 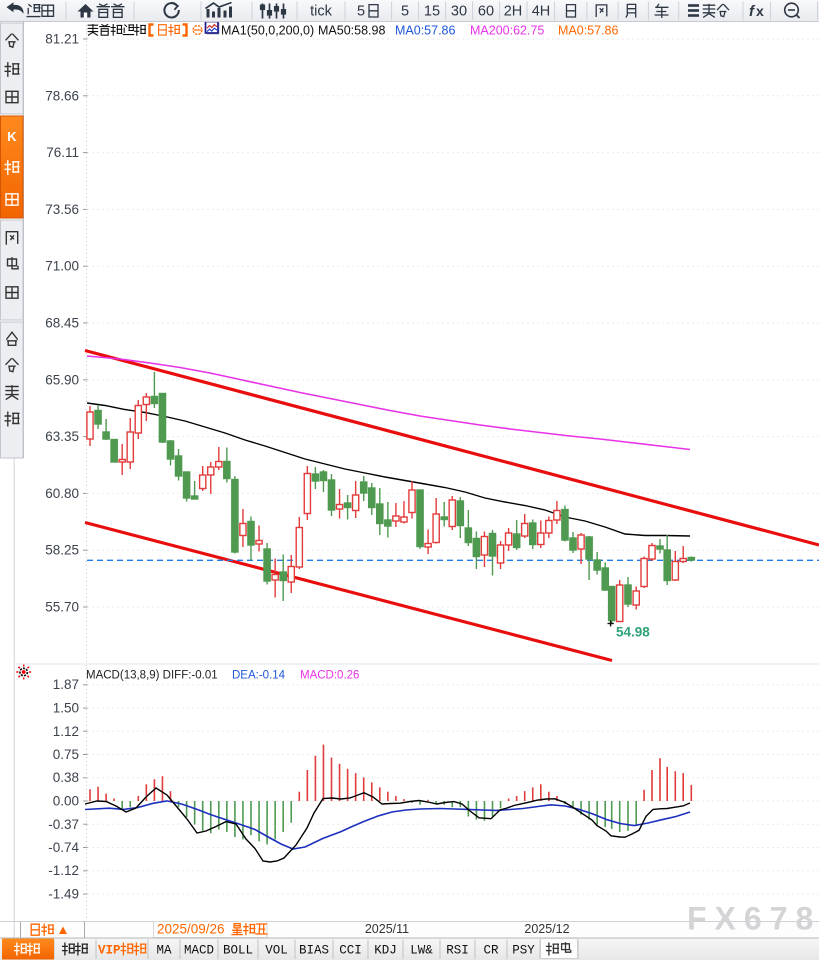 I want to click on svg-text: CR, so click(x=491, y=951).